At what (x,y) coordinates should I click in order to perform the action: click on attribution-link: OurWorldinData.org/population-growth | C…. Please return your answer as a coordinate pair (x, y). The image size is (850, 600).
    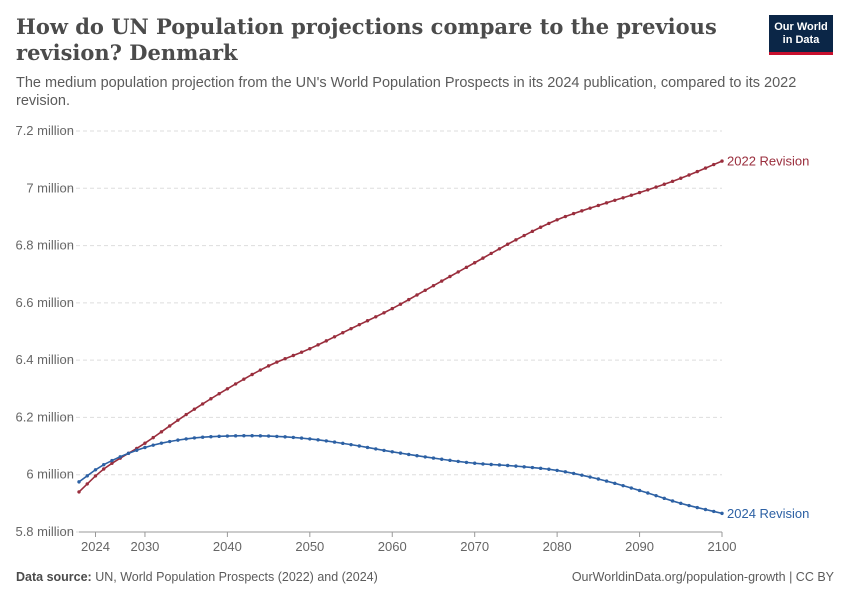
    Looking at the image, I should click on (702, 577).